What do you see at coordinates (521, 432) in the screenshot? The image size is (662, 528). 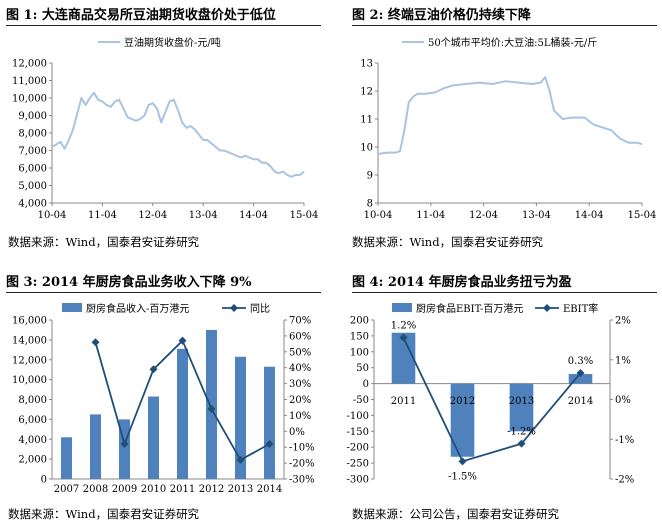 I see `data-label: -1.2%` at bounding box center [521, 432].